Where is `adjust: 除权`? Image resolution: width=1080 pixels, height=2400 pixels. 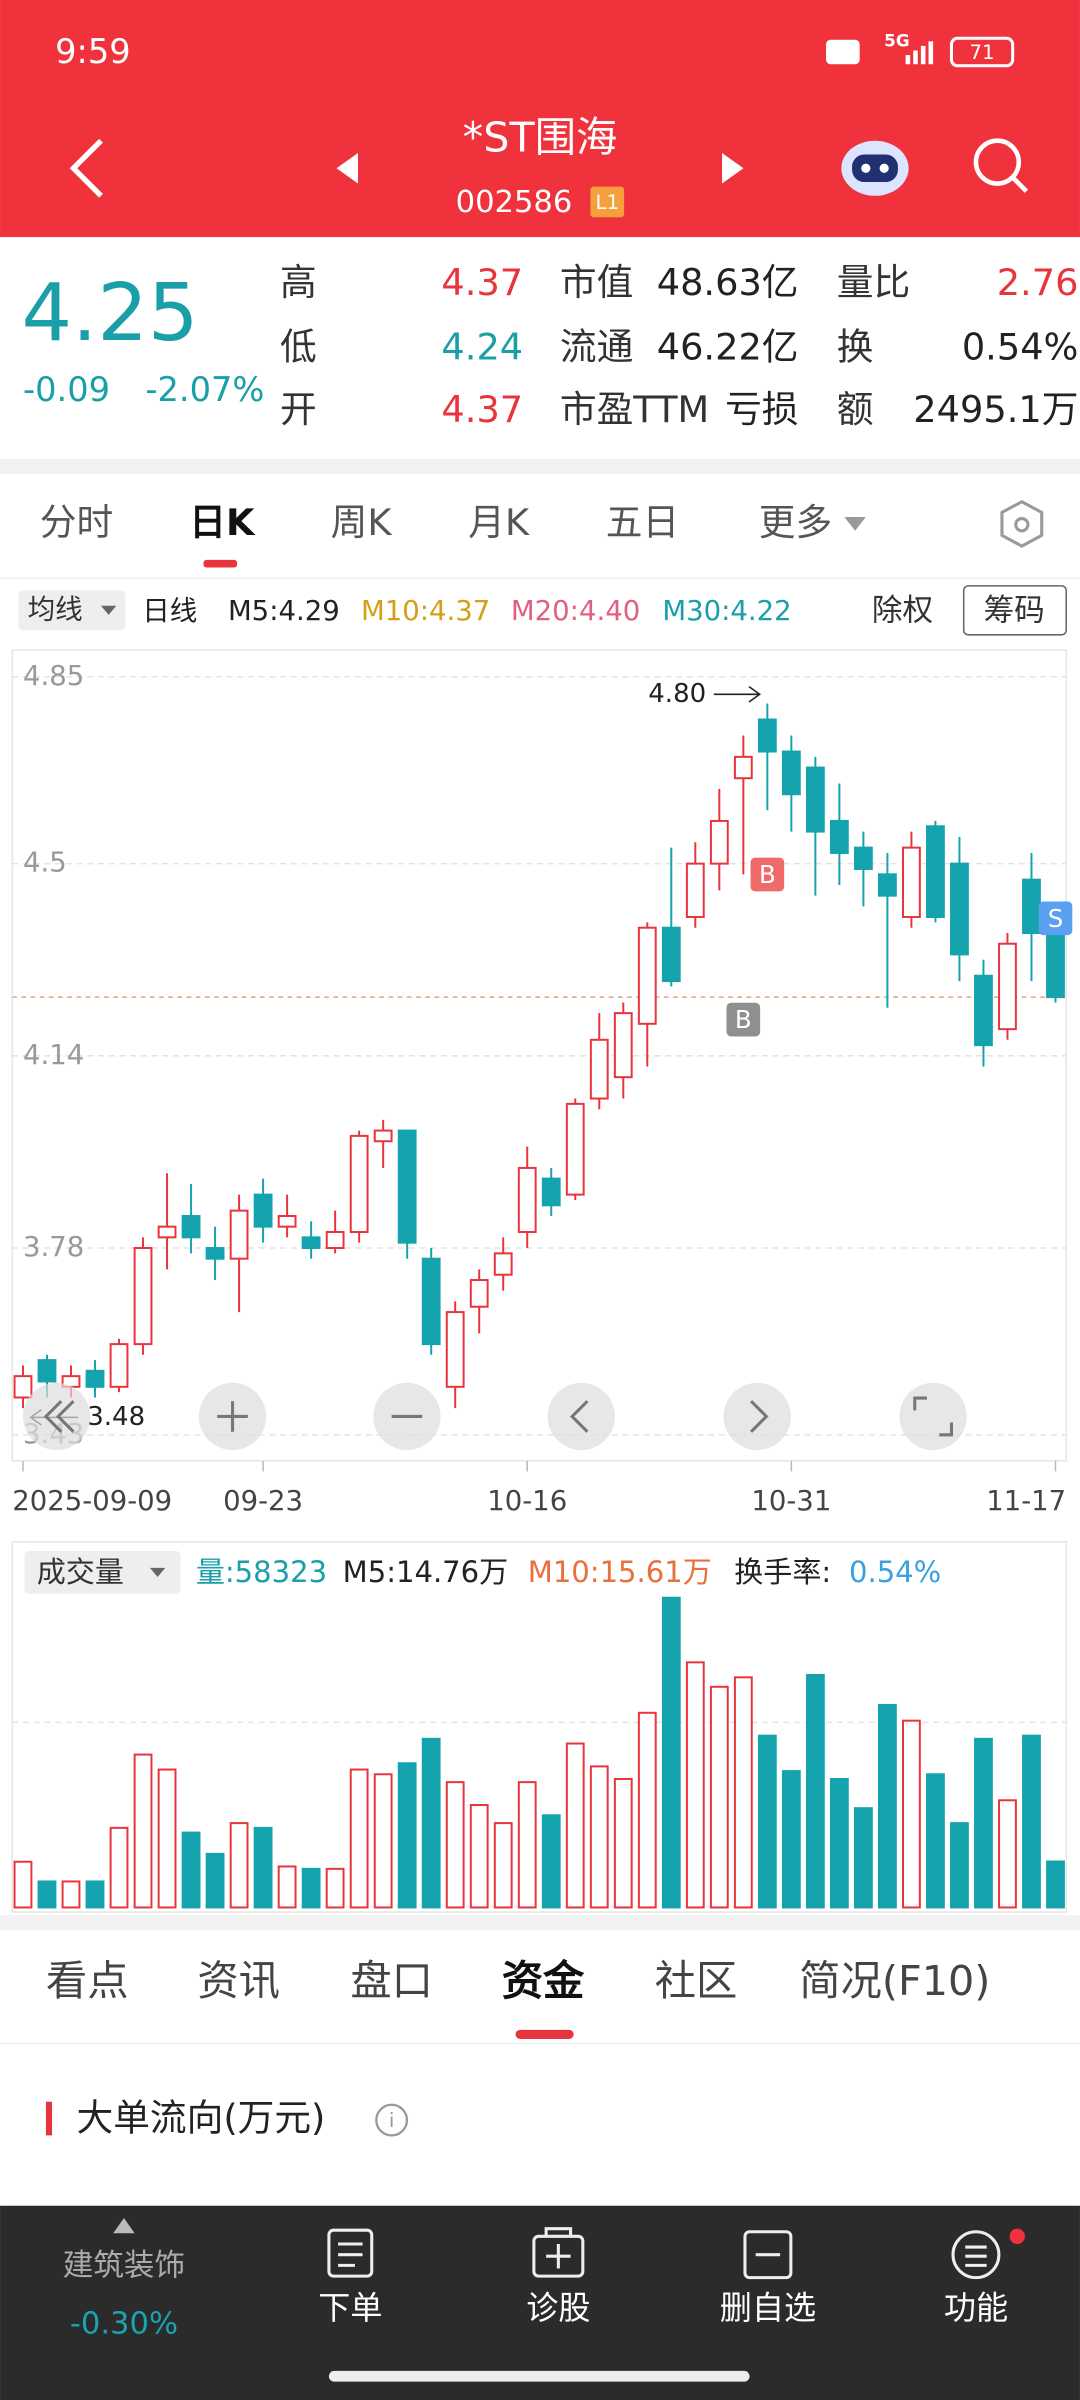 adjust: 除权 is located at coordinates (902, 610).